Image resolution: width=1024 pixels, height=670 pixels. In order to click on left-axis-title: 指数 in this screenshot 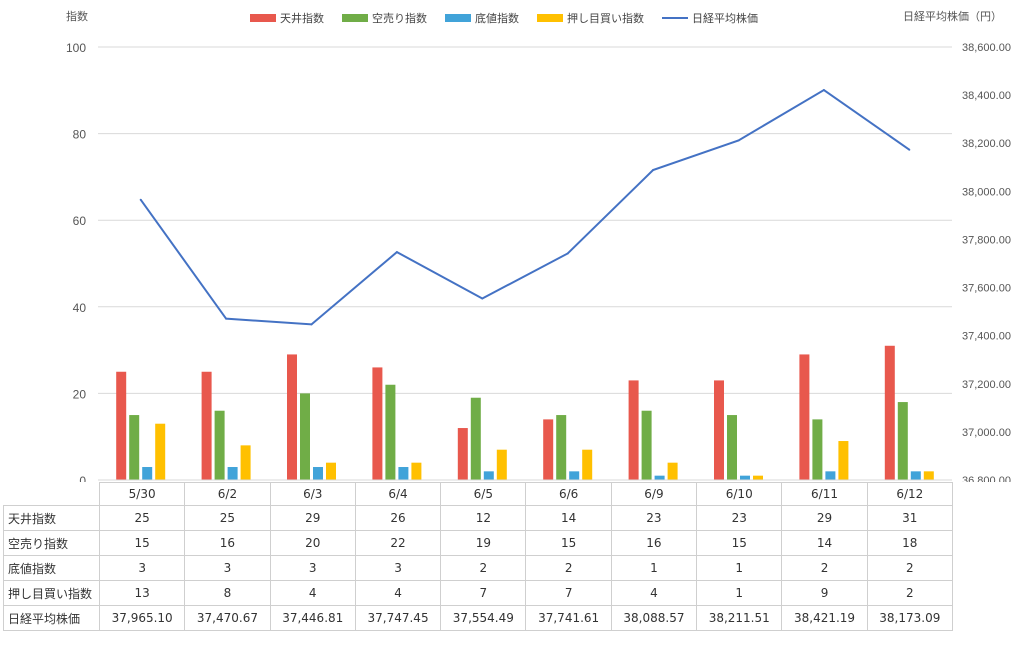, I will do `click(77, 16)`.